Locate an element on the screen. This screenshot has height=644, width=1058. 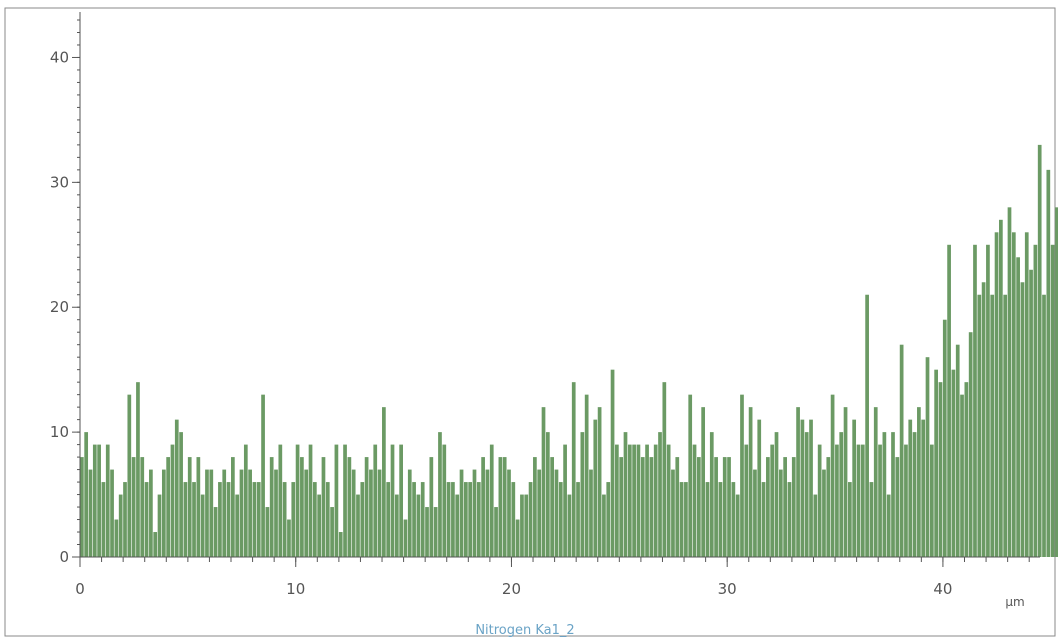
series-name-label: Nitrogen Ka1_2 is located at coordinates (524, 630).